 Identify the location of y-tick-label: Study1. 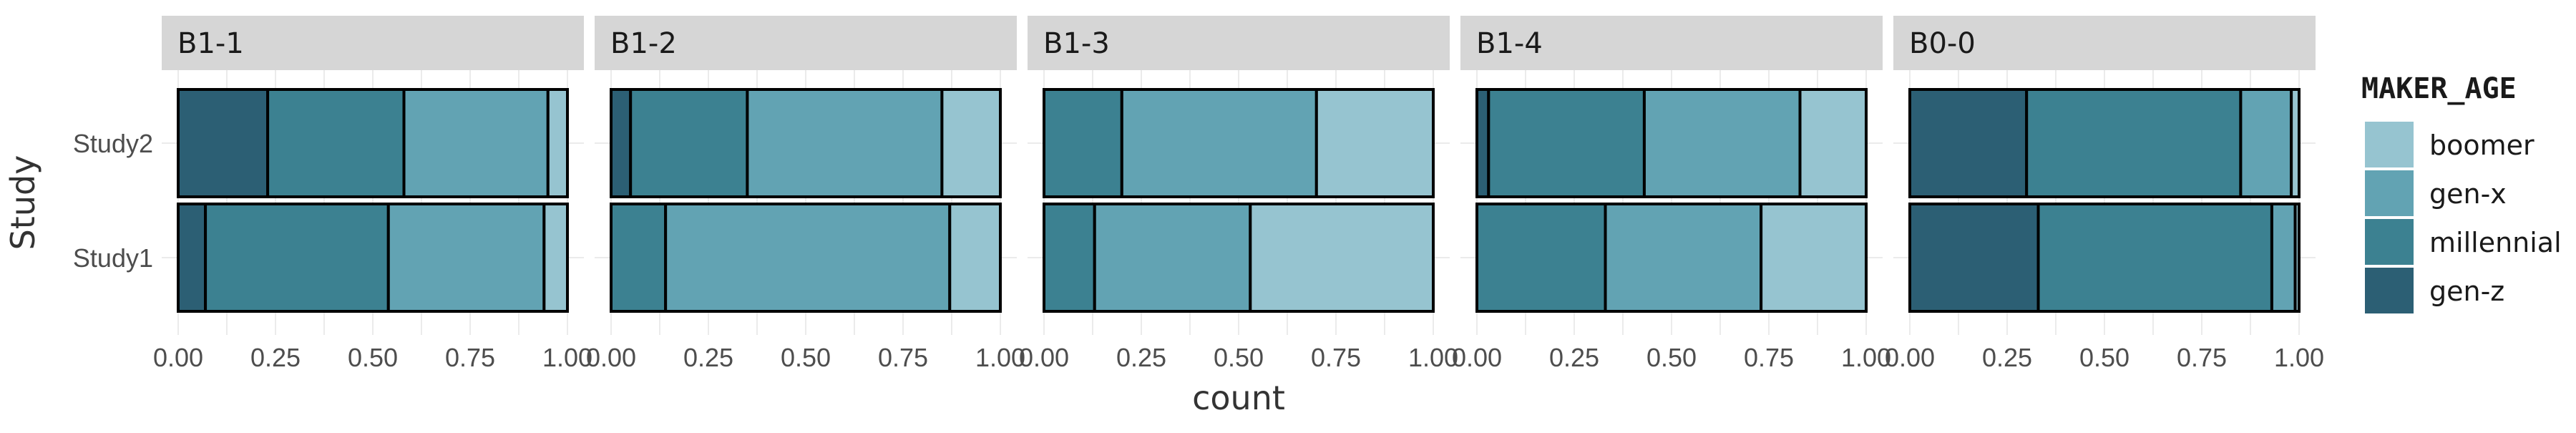
(113, 258).